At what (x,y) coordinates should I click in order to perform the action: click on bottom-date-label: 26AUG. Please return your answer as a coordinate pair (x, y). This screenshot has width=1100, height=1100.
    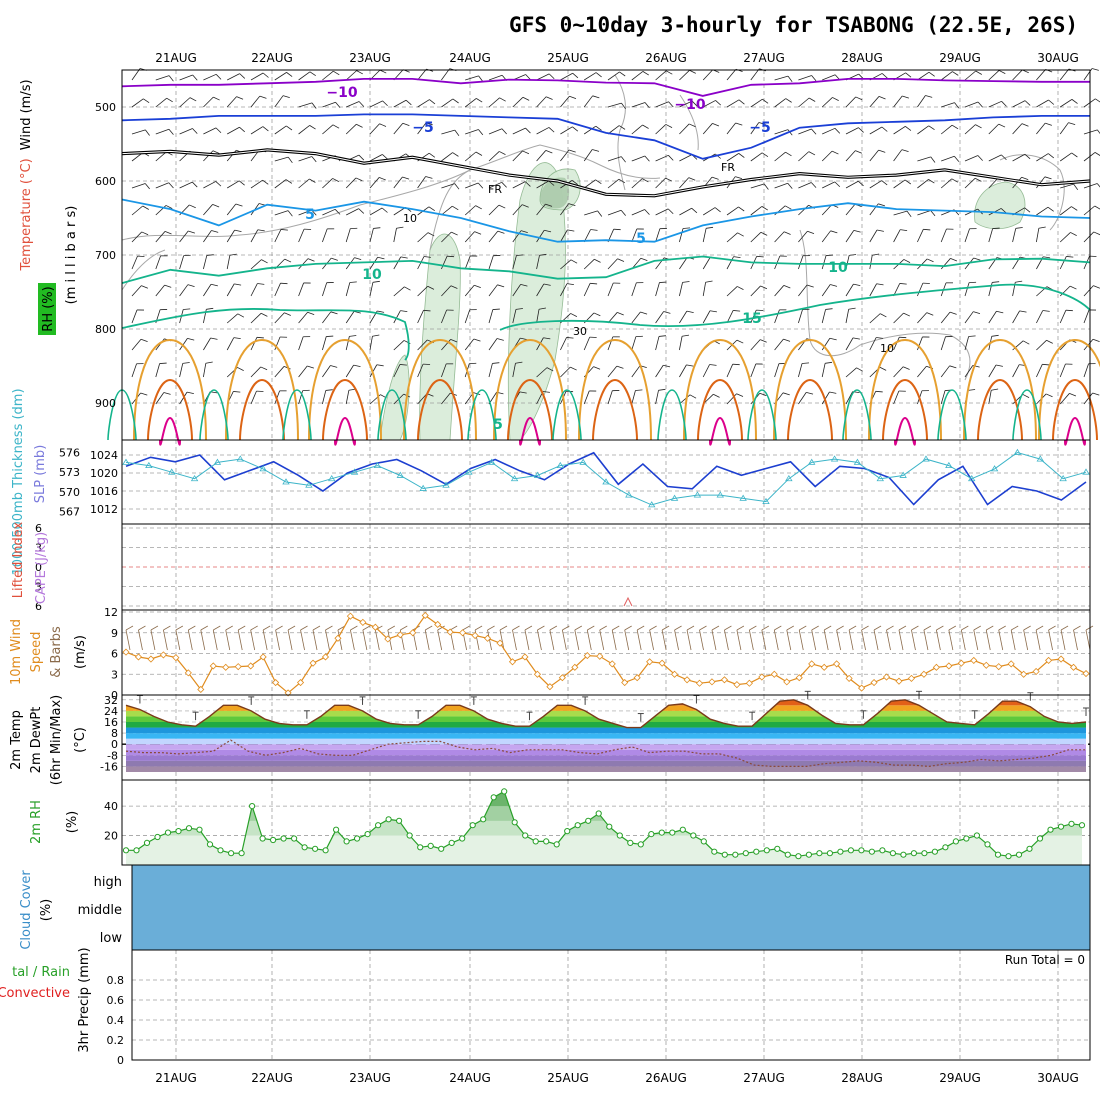
    Looking at the image, I should click on (666, 1078).